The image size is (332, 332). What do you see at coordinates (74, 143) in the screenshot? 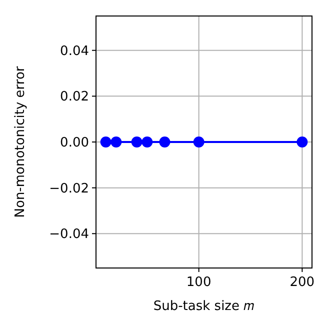
I see `y-tick-label: 0.00` at bounding box center [74, 143].